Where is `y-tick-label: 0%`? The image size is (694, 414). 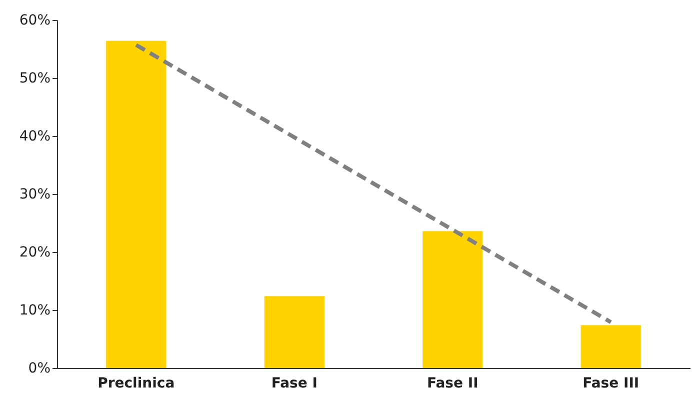
y-tick-label: 0% is located at coordinates (39, 368).